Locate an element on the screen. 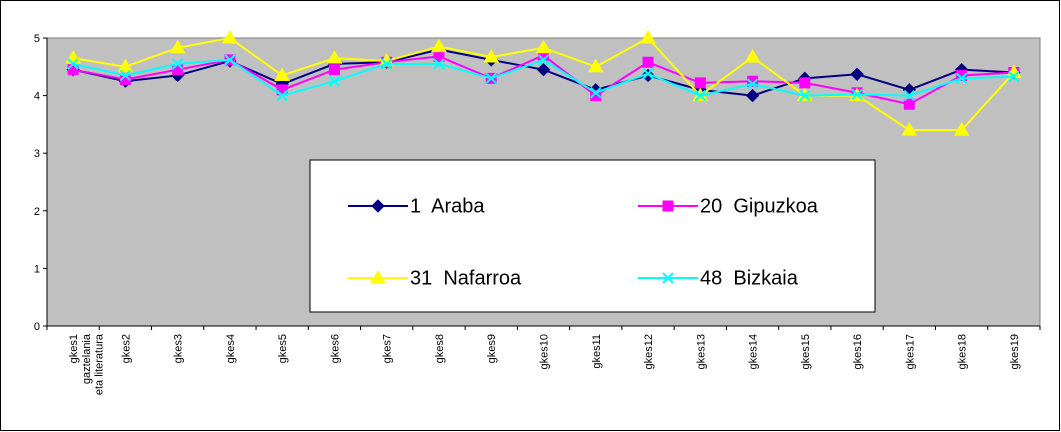 The height and width of the screenshot is (432, 1061). x-tick-label: gkes1gaztelaniaeta literatura is located at coordinates (86, 364).